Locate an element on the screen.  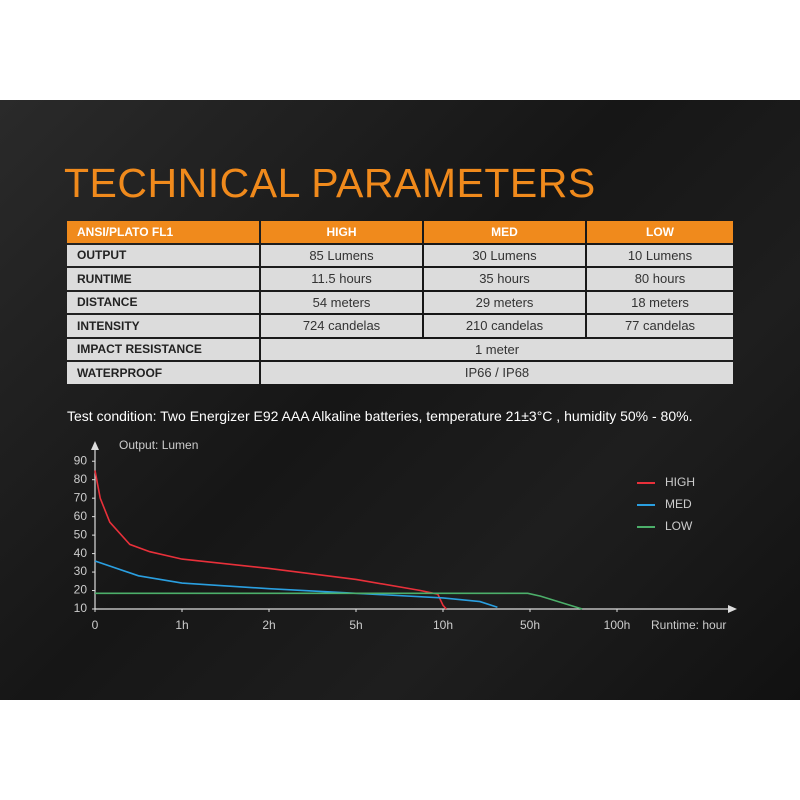
legend-label: LOW is located at coordinates (679, 526).